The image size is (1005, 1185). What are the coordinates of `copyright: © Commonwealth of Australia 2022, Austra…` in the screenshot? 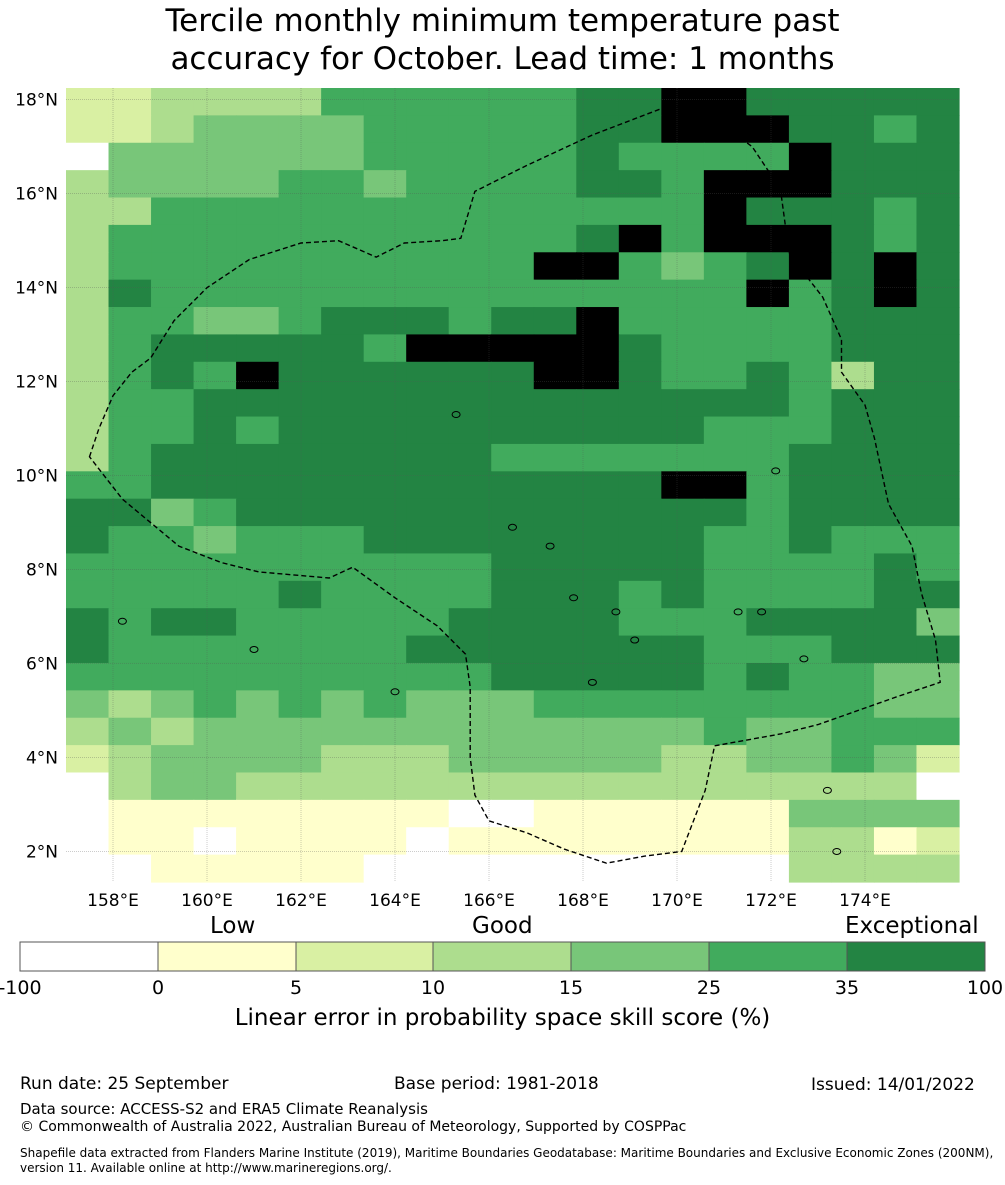 It's located at (353, 1127).